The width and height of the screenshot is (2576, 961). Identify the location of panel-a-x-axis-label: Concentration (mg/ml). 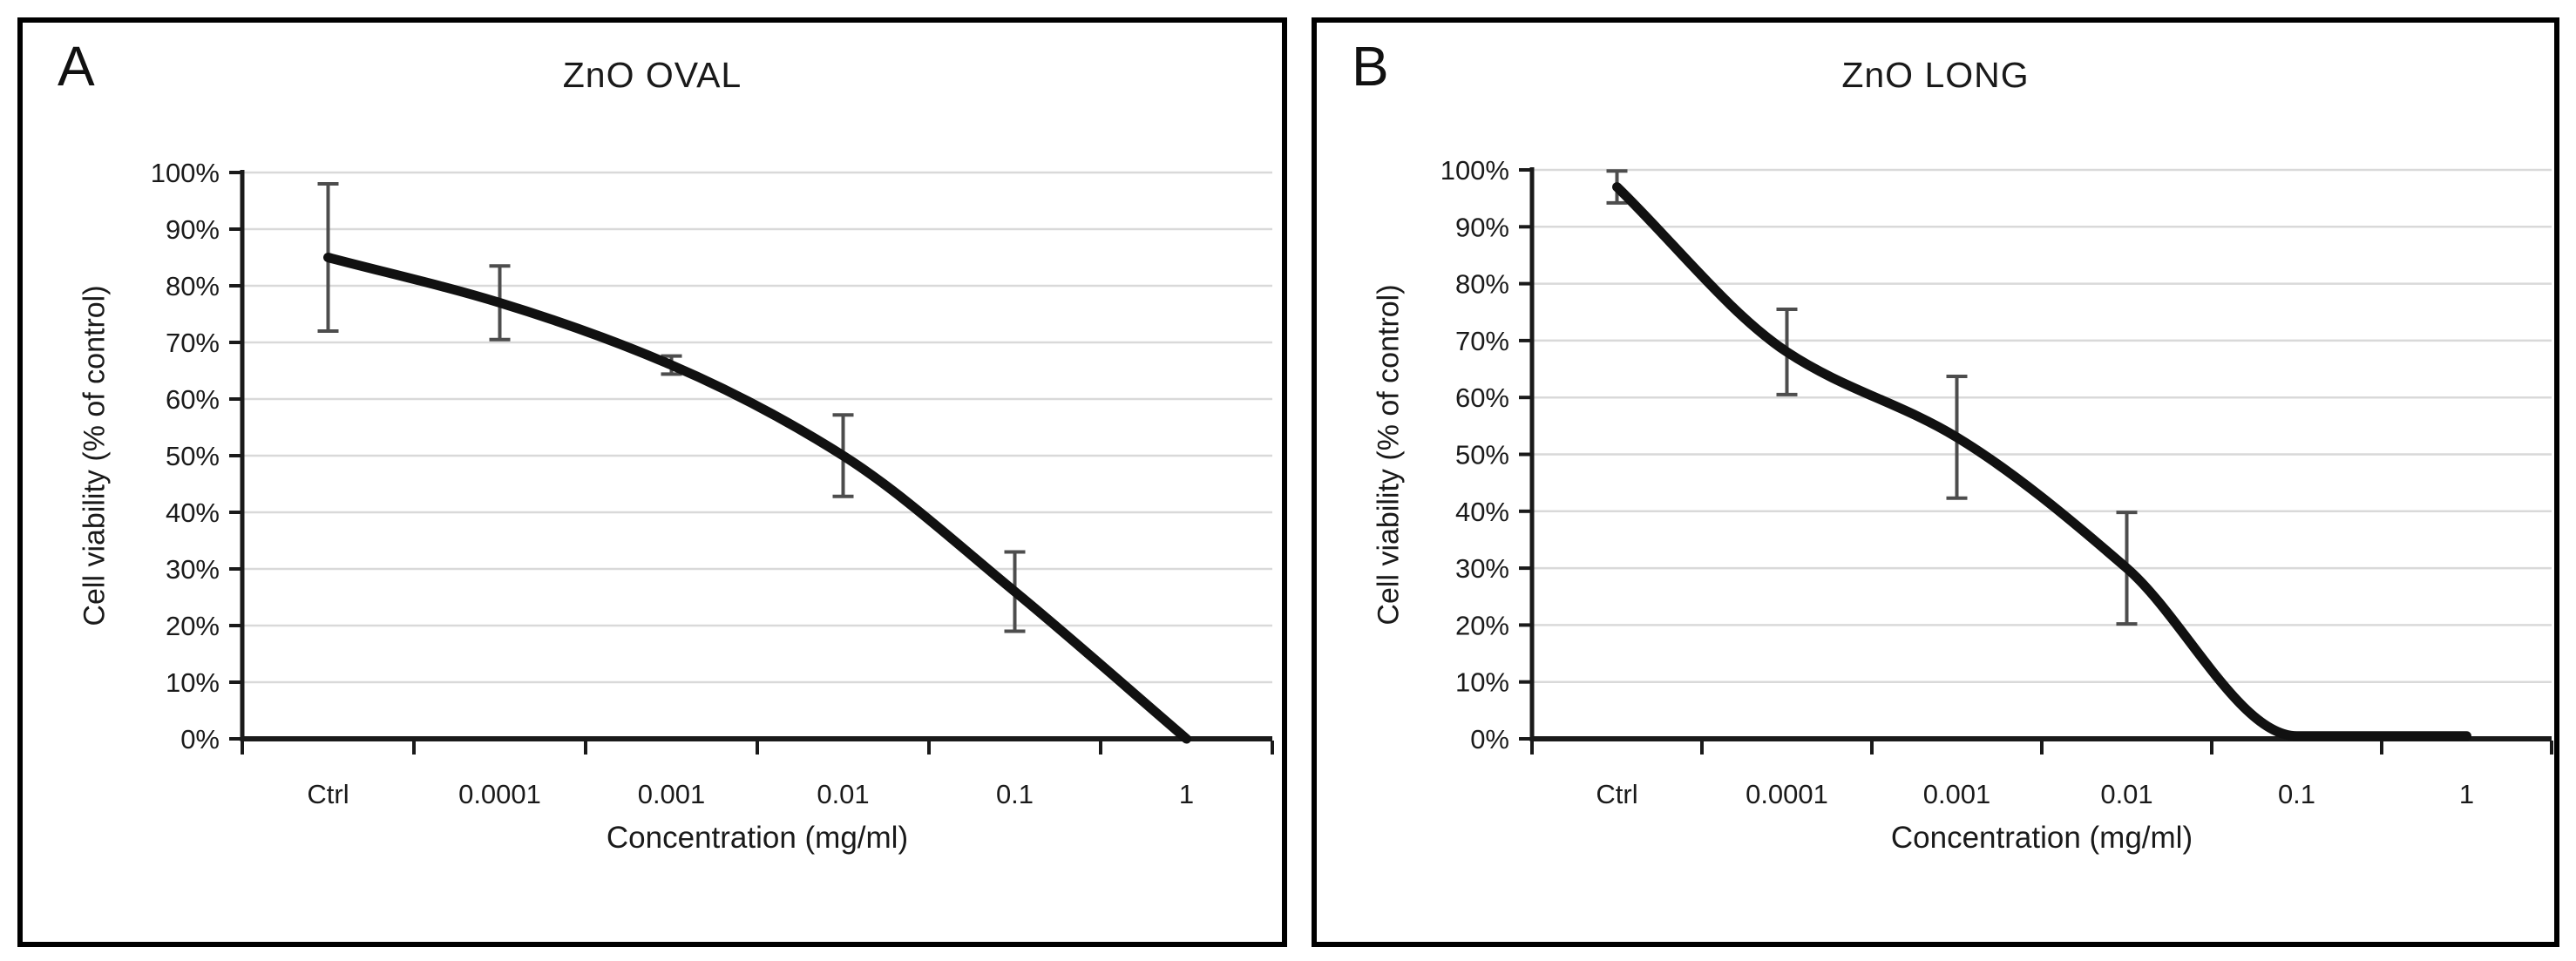
(757, 838).